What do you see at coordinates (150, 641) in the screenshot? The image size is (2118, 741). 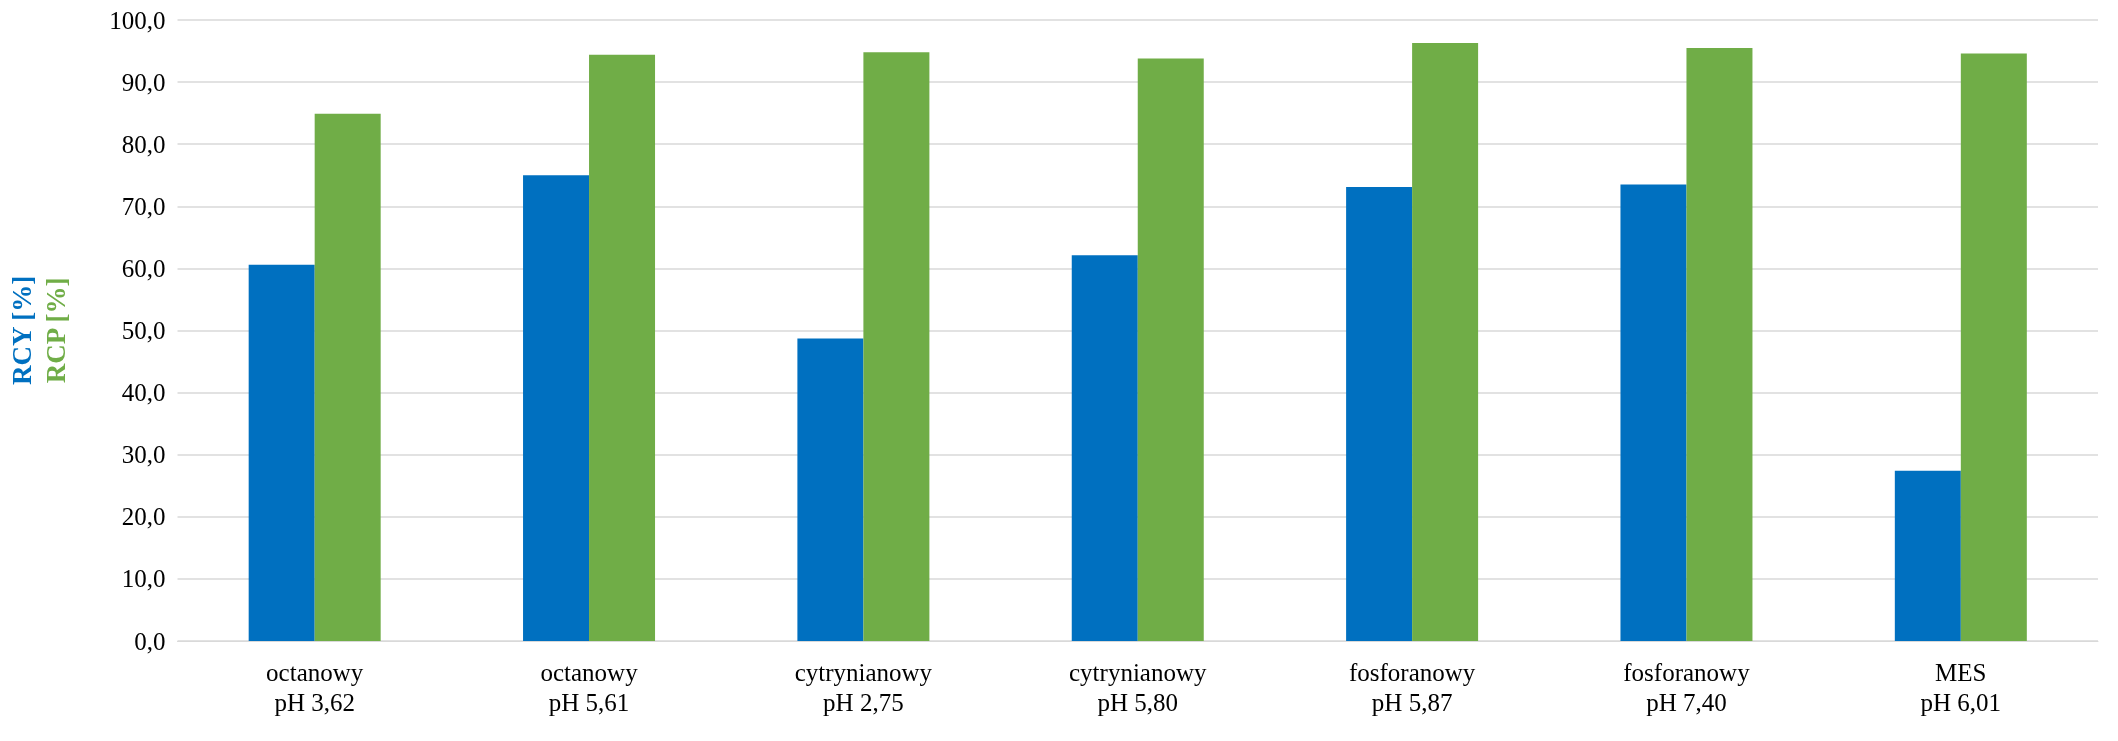 I see `y-tick-label: 0,0` at bounding box center [150, 641].